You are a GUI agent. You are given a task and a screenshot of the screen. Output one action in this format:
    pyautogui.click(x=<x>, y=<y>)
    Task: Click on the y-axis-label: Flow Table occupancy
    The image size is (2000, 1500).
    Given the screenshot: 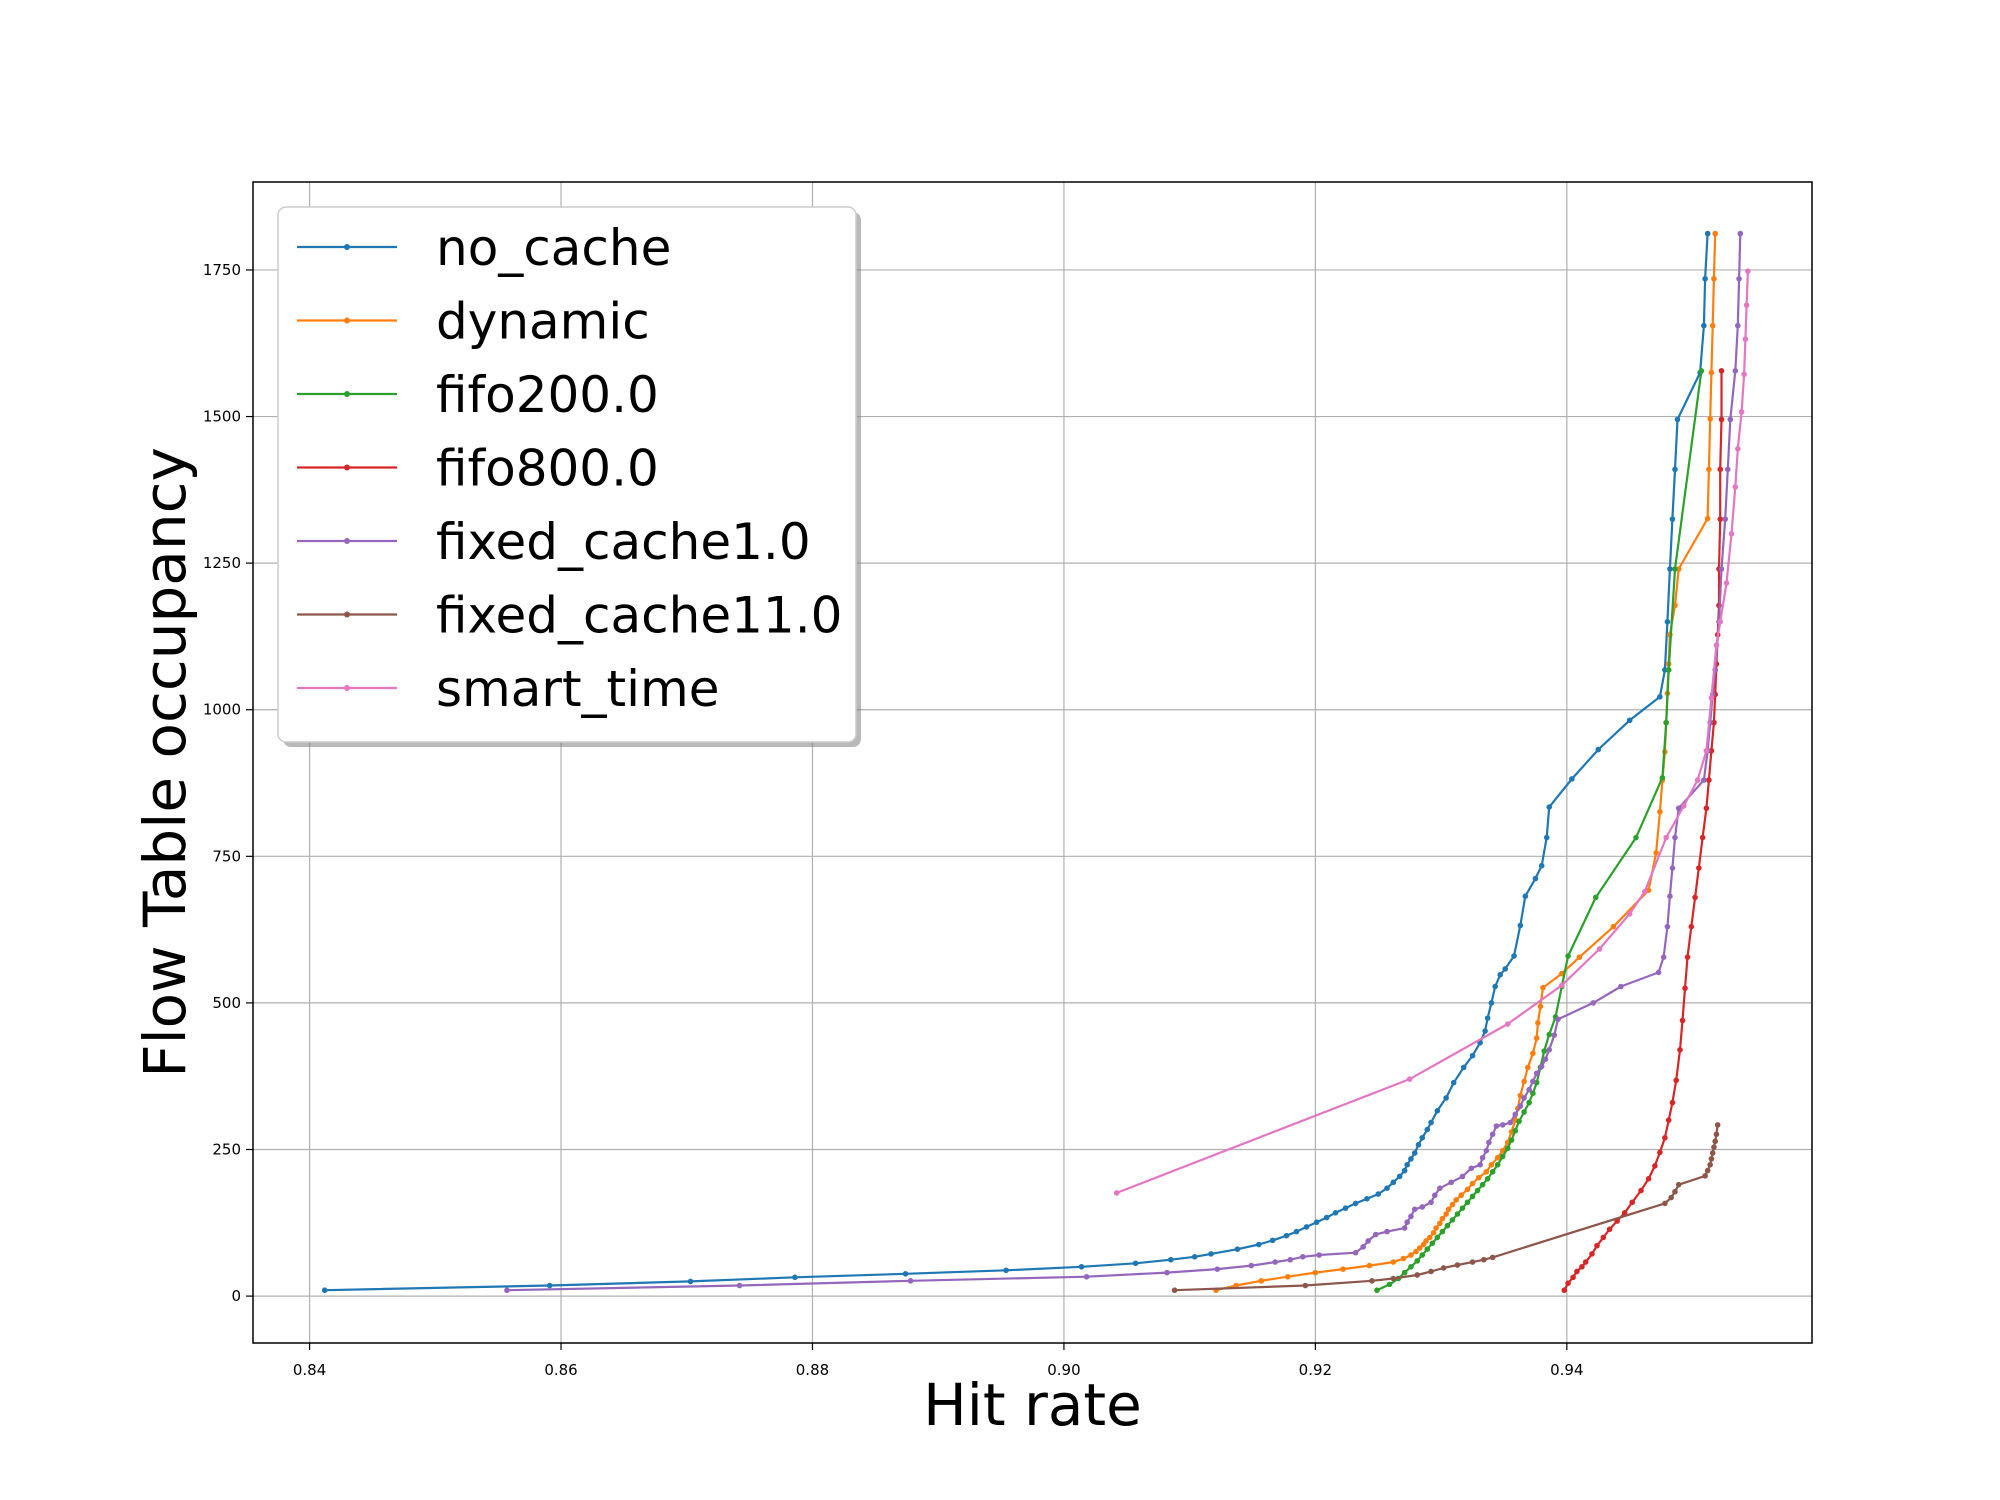 What is the action you would take?
    pyautogui.click(x=165, y=762)
    